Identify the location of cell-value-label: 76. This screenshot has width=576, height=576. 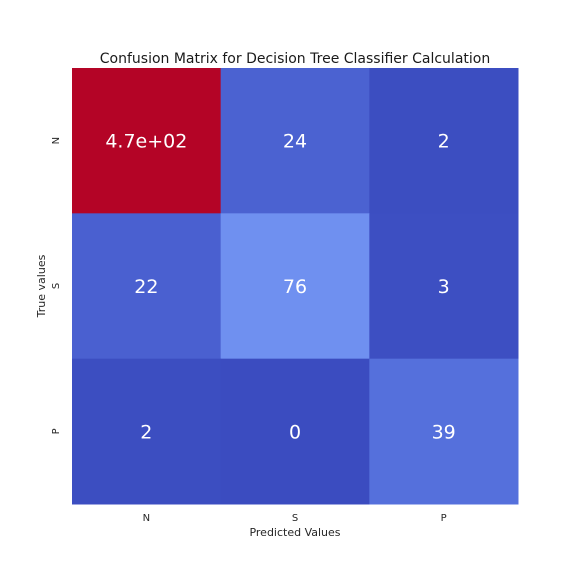
(295, 287).